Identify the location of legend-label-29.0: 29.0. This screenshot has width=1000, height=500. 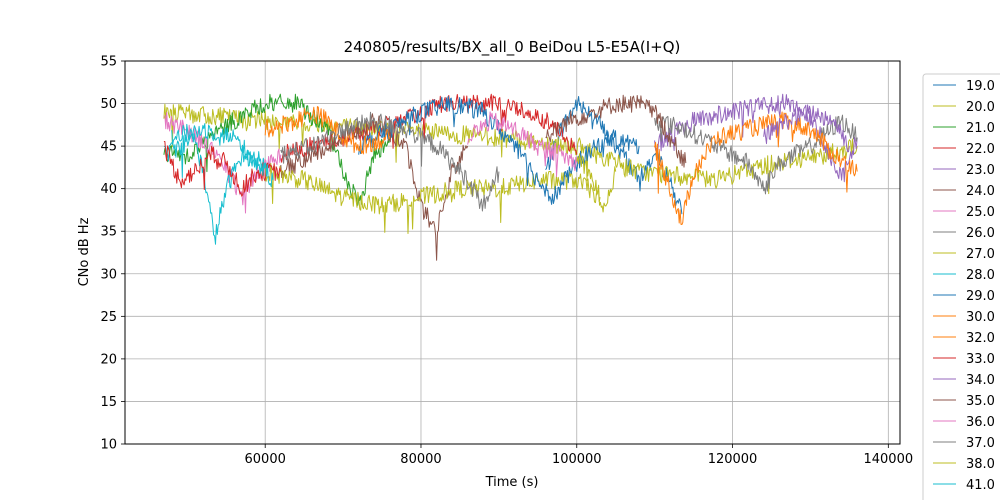
(980, 296).